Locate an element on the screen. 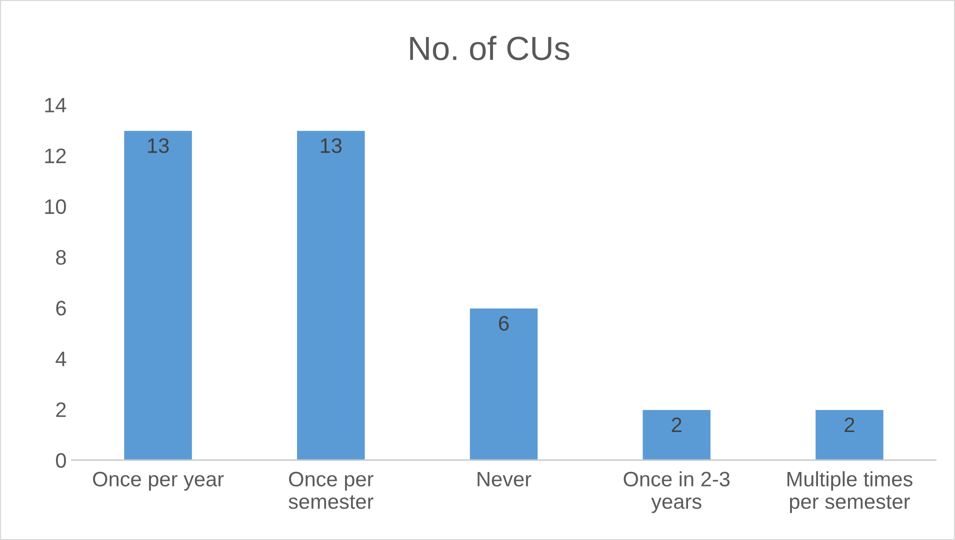 This screenshot has width=955, height=540. x-tick-label: Once per semester is located at coordinates (331, 490).